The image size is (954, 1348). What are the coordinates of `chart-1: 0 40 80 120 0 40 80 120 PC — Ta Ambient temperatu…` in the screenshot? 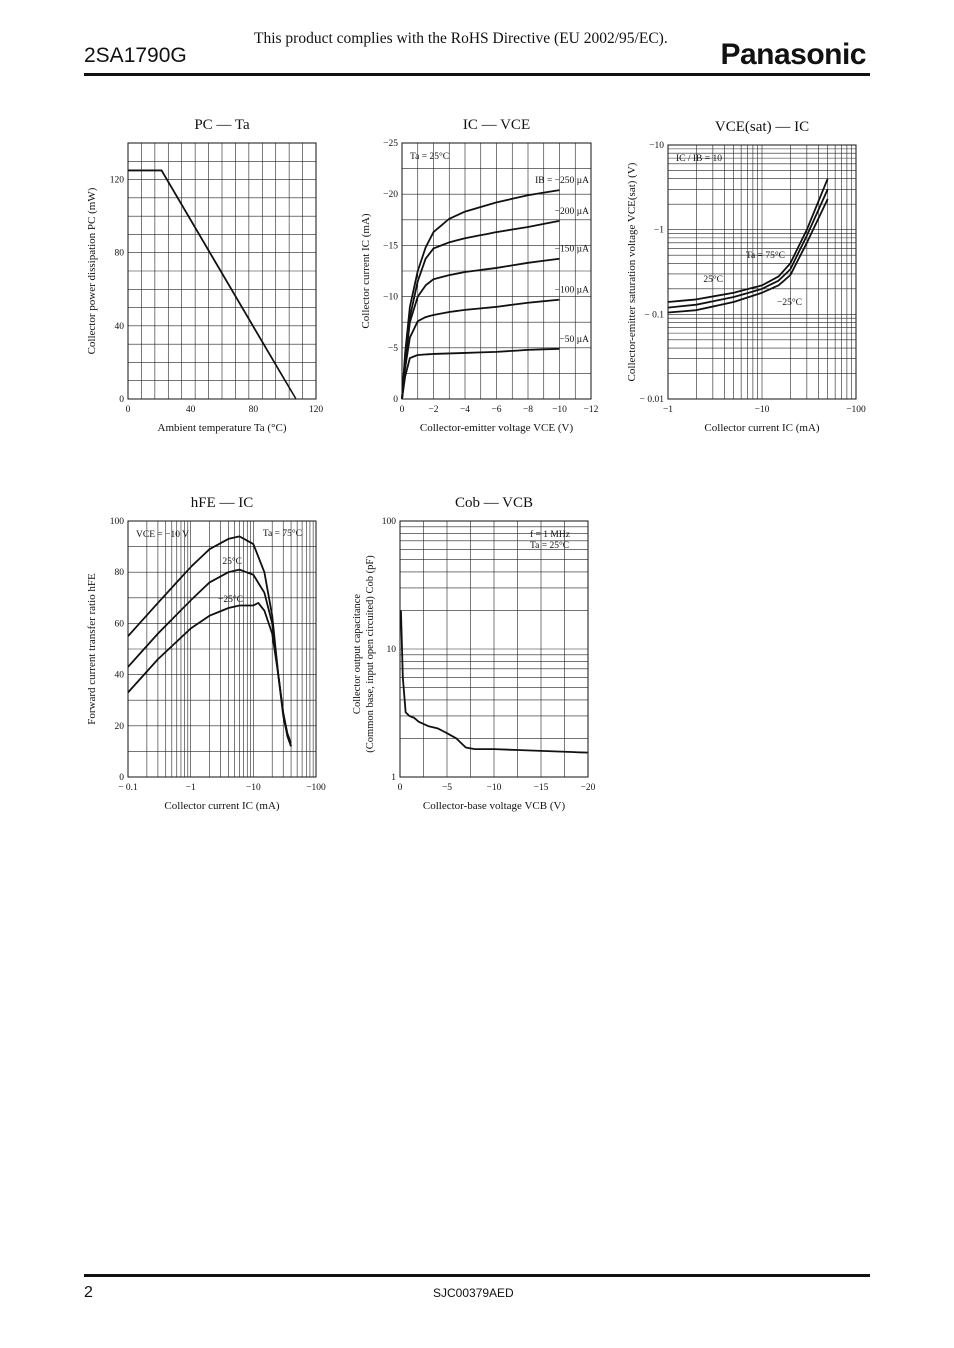 It's located at (204, 275).